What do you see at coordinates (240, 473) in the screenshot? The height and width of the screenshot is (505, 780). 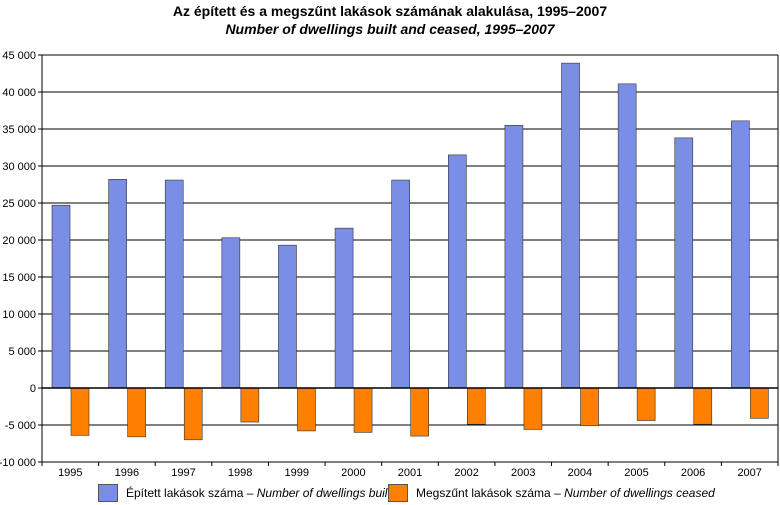 I see `x-tick-label: 1998` at bounding box center [240, 473].